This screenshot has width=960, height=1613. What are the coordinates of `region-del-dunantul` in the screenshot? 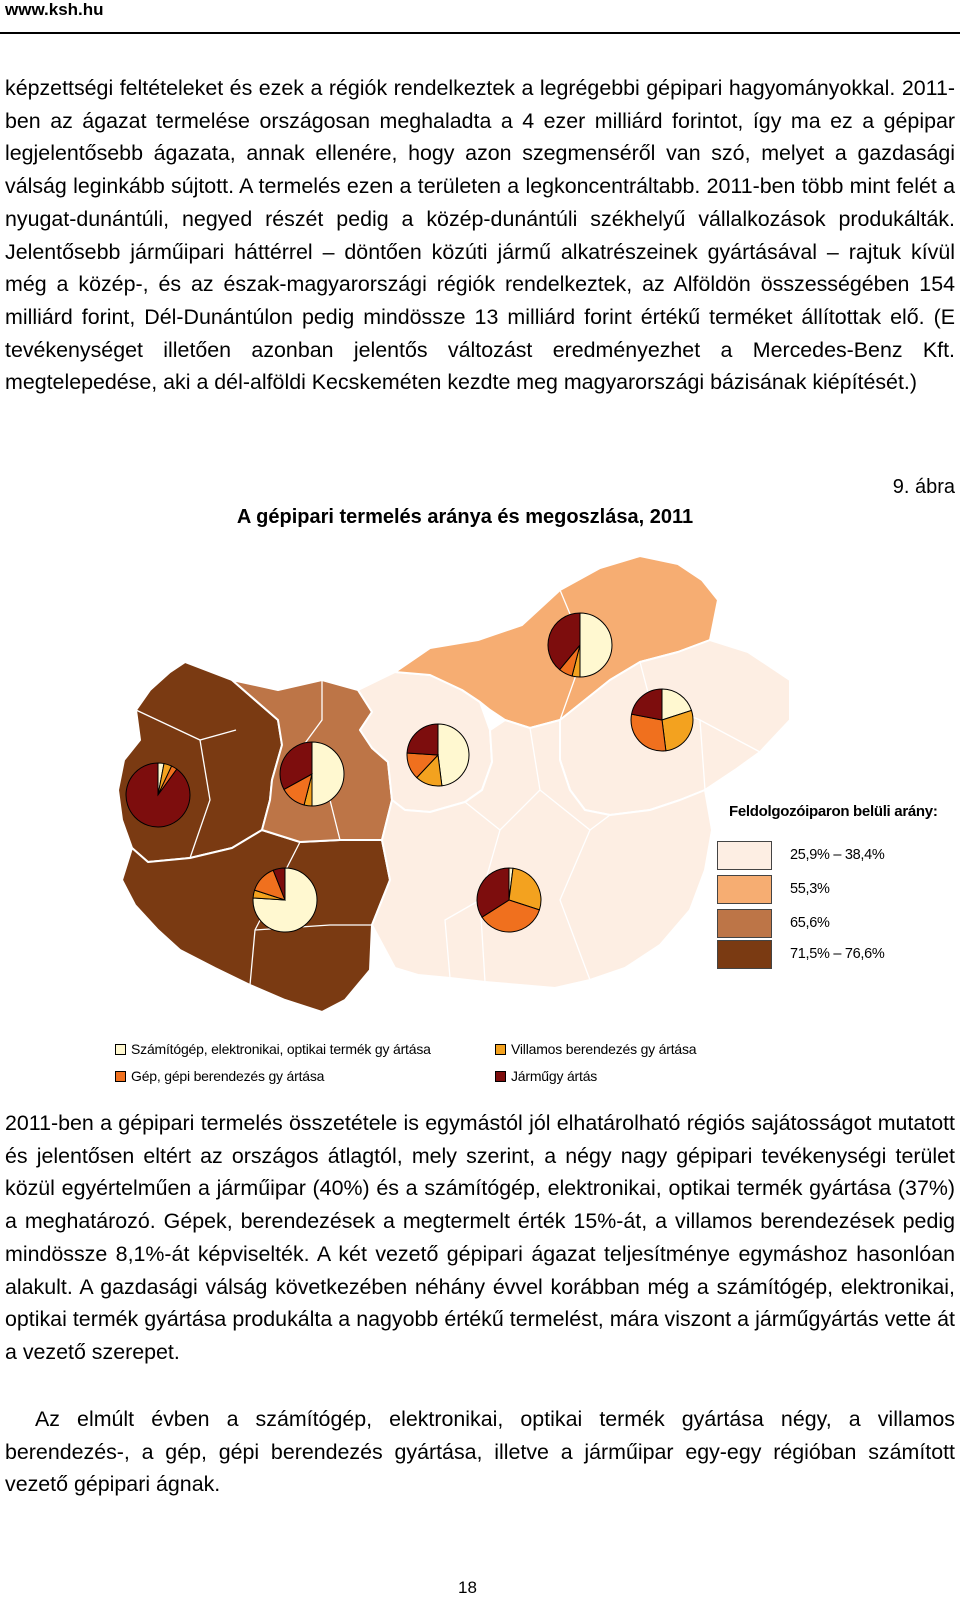 It's located at (256, 921).